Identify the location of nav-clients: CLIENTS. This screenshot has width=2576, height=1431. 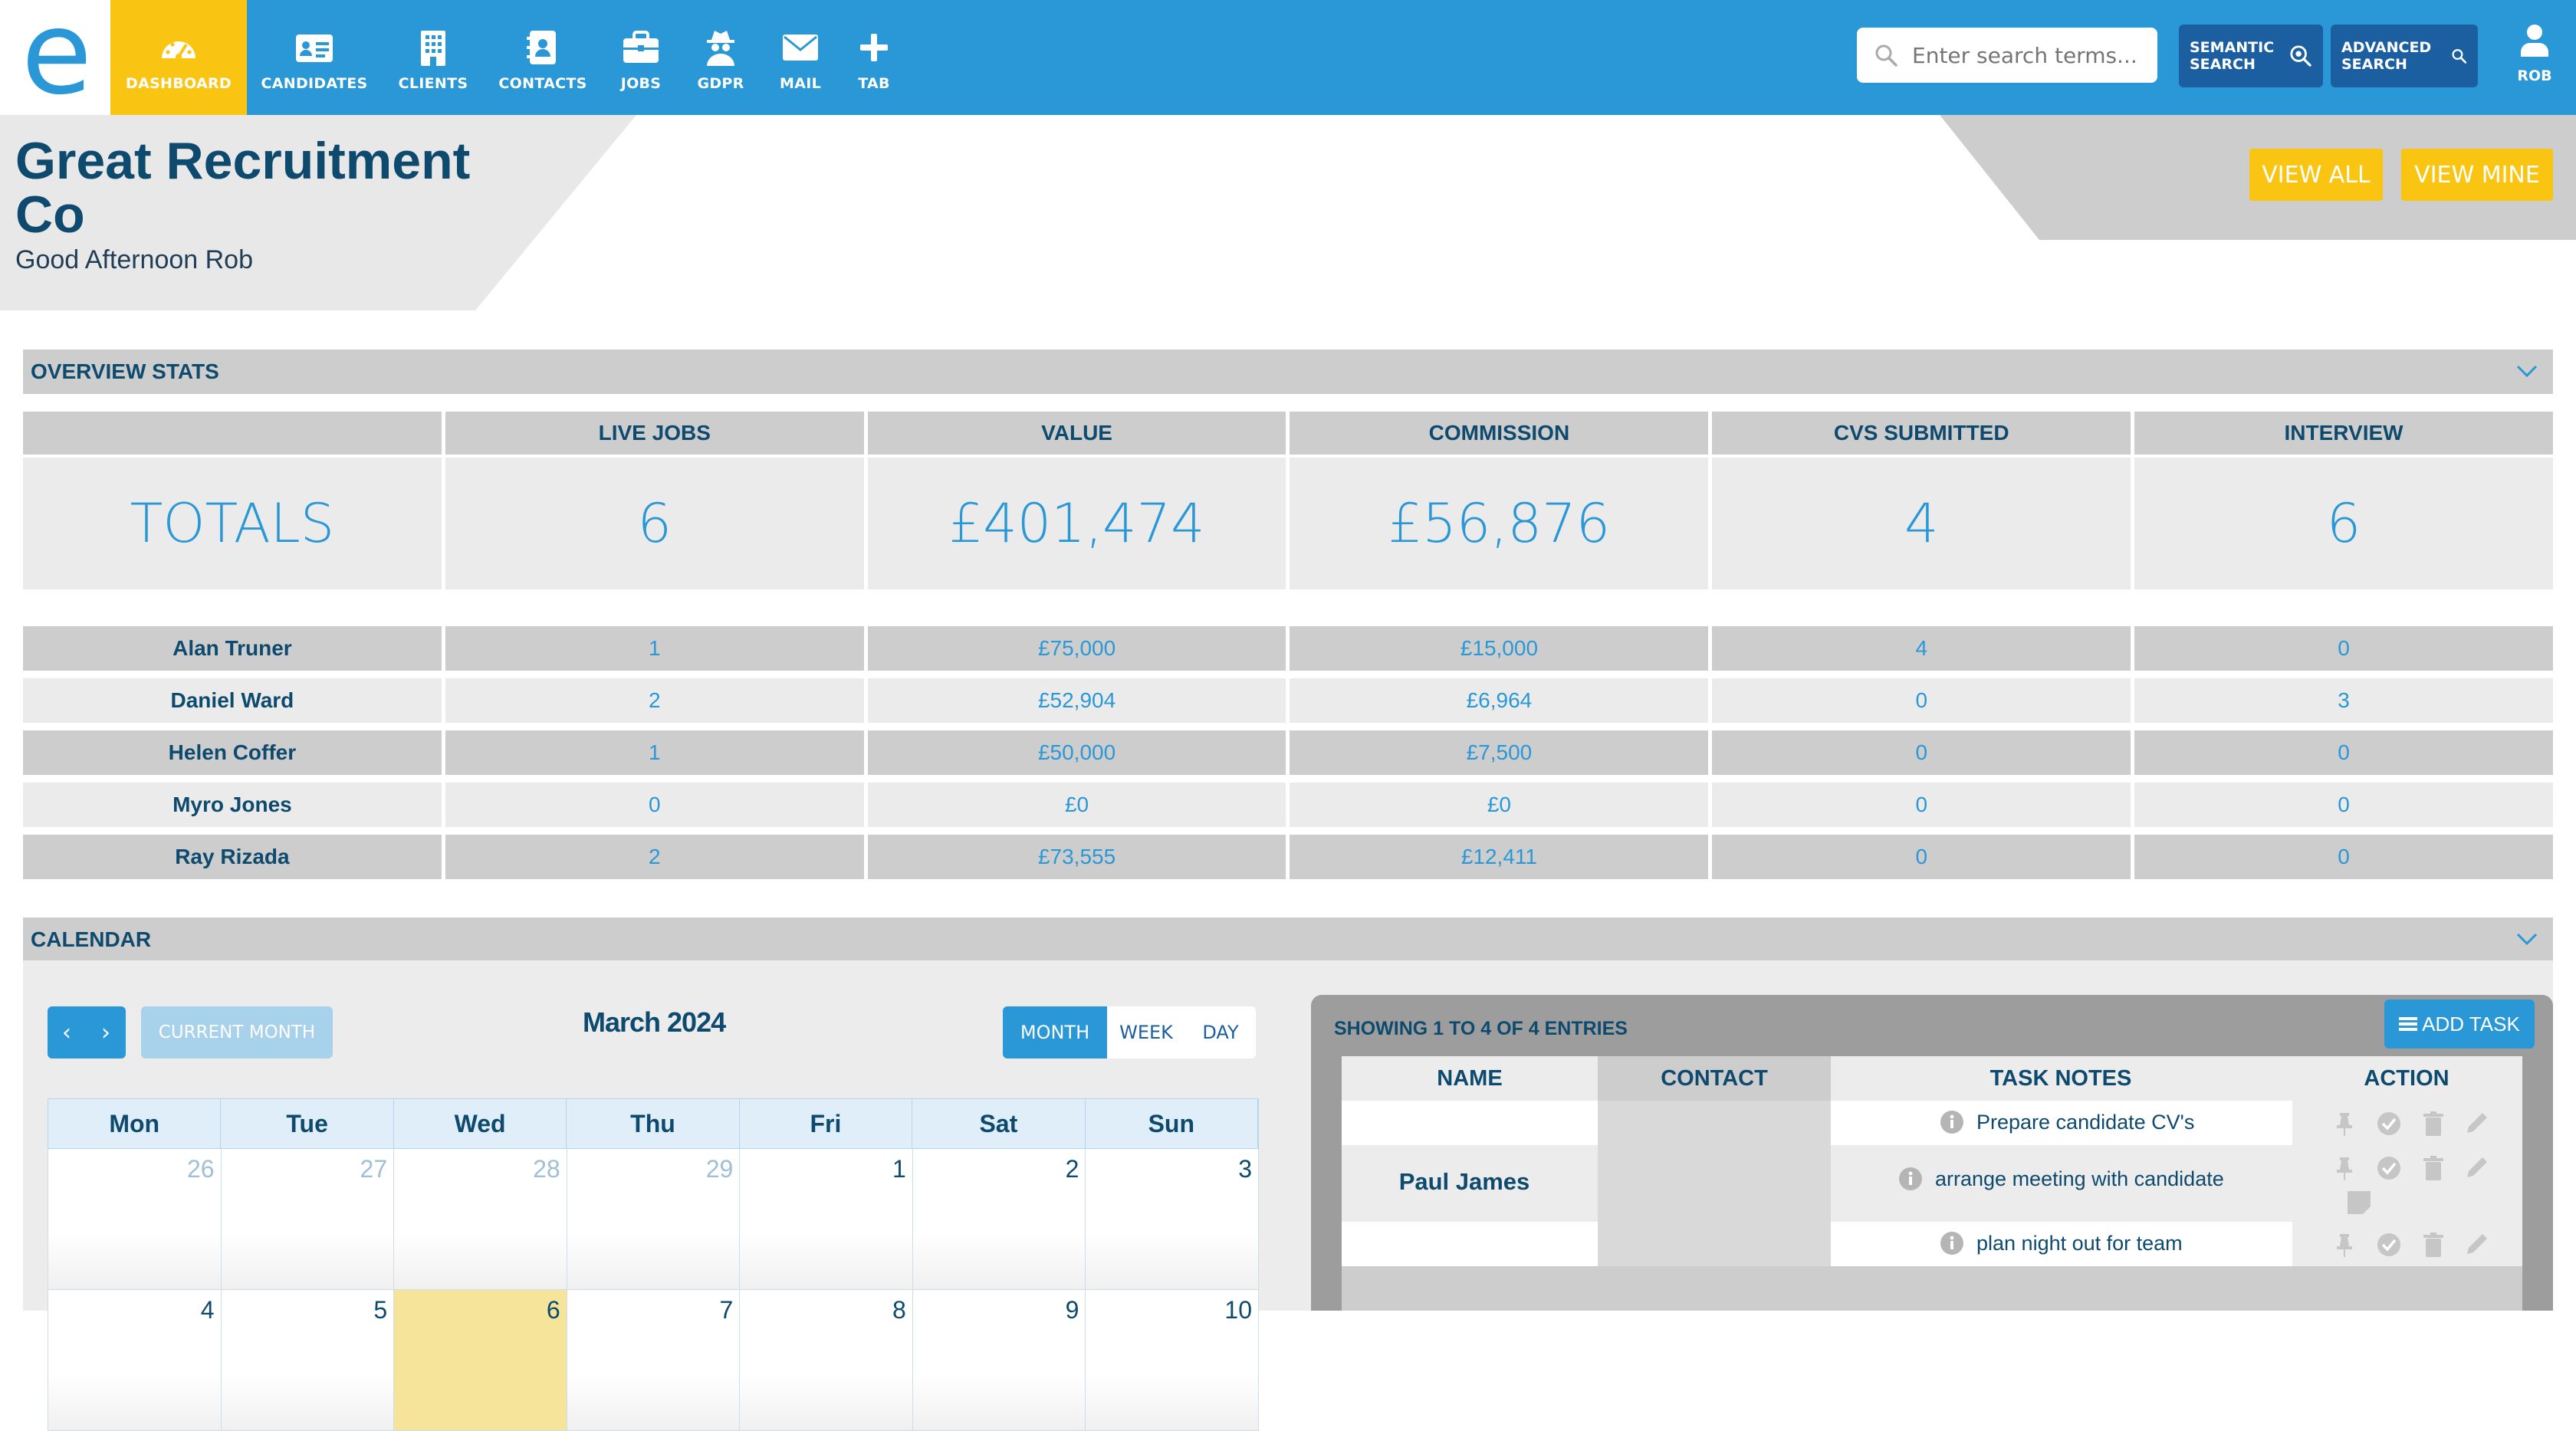
(433, 57).